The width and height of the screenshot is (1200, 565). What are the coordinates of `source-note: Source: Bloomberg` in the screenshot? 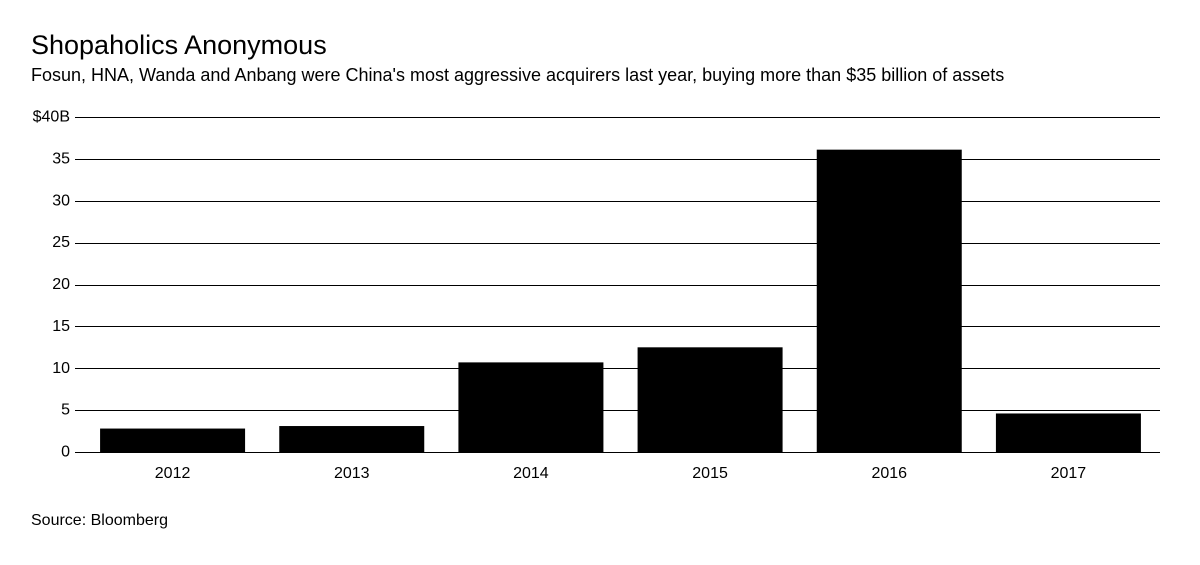 It's located at (99, 520).